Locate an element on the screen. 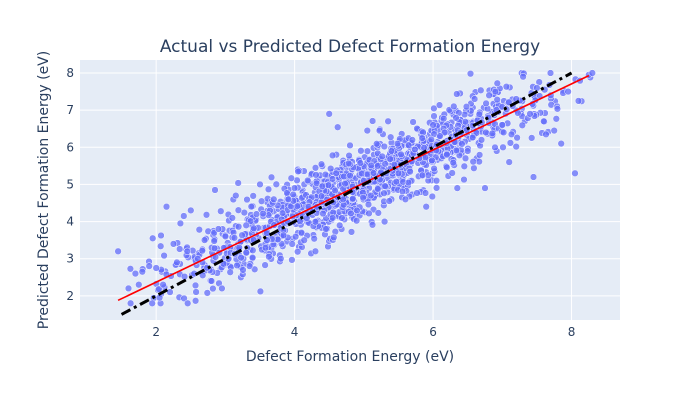 The height and width of the screenshot is (400, 700). x-tick-label: 4 is located at coordinates (295, 332).